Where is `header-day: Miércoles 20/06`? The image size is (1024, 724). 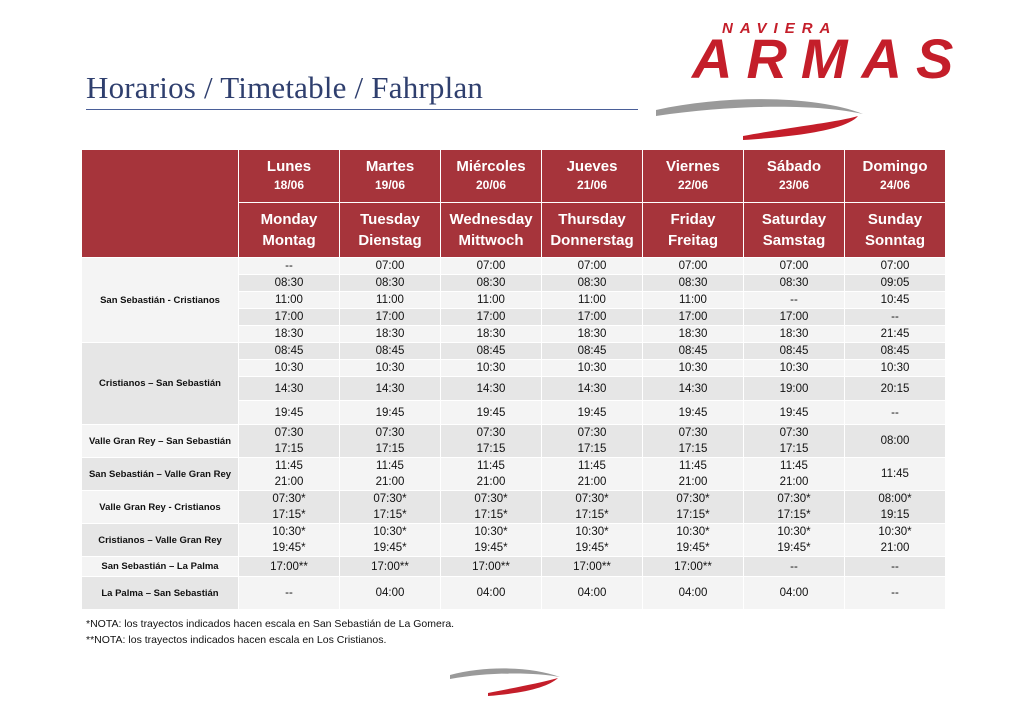 header-day: Miércoles 20/06 is located at coordinates (491, 176).